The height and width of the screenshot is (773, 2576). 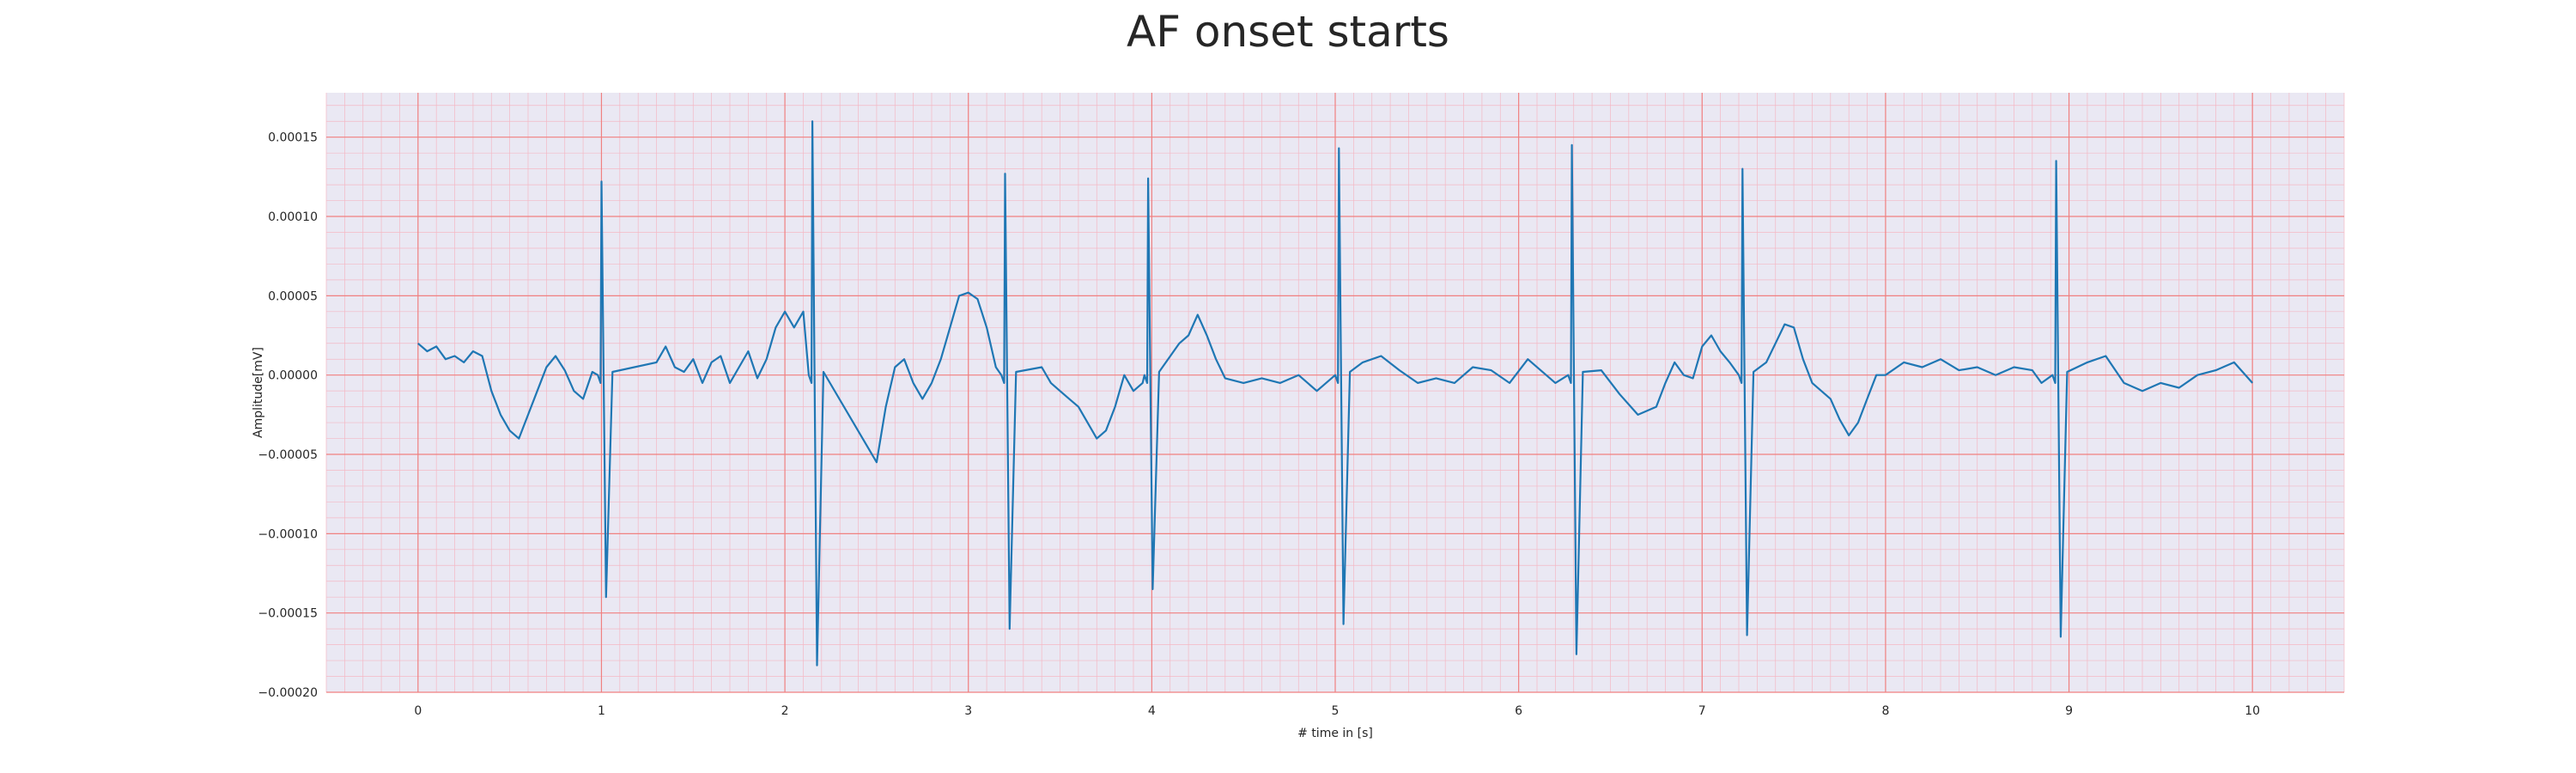 What do you see at coordinates (293, 217) in the screenshot?
I see `y-tick-label: 0.00010` at bounding box center [293, 217].